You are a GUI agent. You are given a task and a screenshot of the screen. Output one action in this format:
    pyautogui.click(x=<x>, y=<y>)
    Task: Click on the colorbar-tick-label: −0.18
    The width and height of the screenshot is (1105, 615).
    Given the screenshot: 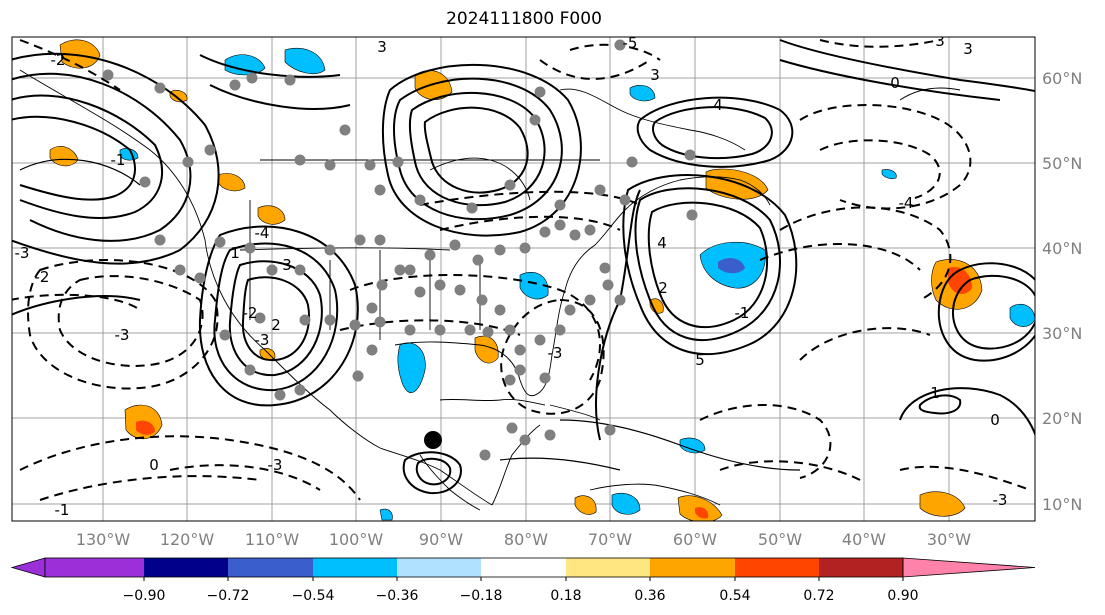 What is the action you would take?
    pyautogui.click(x=481, y=596)
    